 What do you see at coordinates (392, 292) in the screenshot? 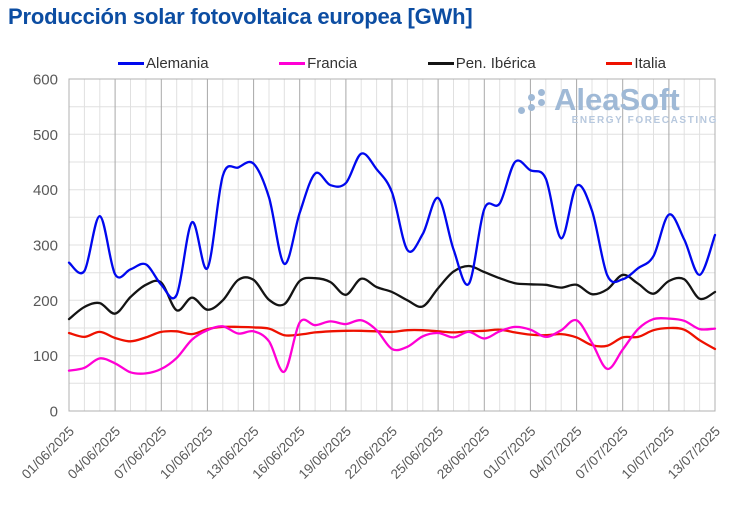
I see `series-line-pen-ib-rica` at bounding box center [392, 292].